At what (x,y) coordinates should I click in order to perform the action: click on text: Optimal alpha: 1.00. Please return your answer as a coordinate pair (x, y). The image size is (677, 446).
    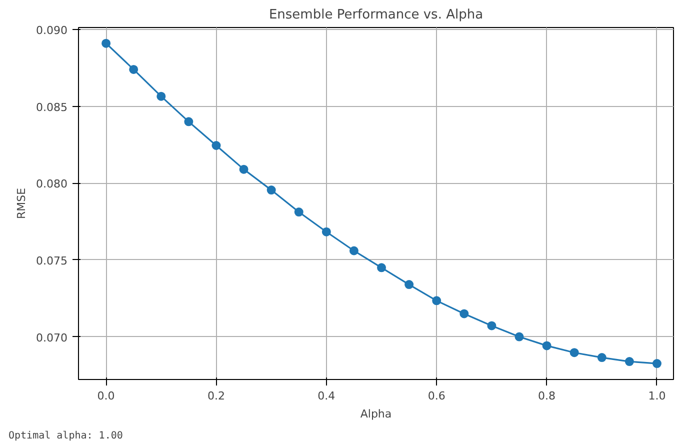
    Looking at the image, I should click on (65, 436).